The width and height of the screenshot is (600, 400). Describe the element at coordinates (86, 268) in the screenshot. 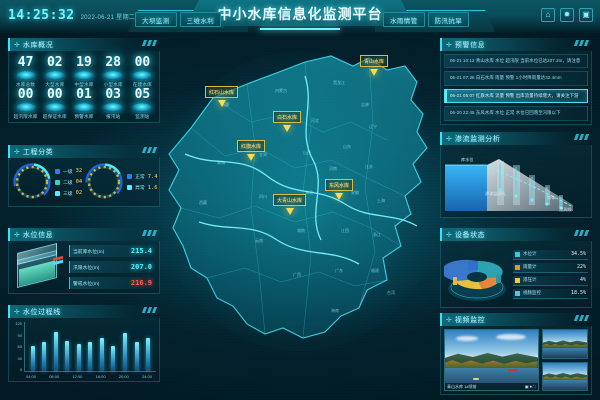

I see `reading-label: 汛限水位(m)` at that location.